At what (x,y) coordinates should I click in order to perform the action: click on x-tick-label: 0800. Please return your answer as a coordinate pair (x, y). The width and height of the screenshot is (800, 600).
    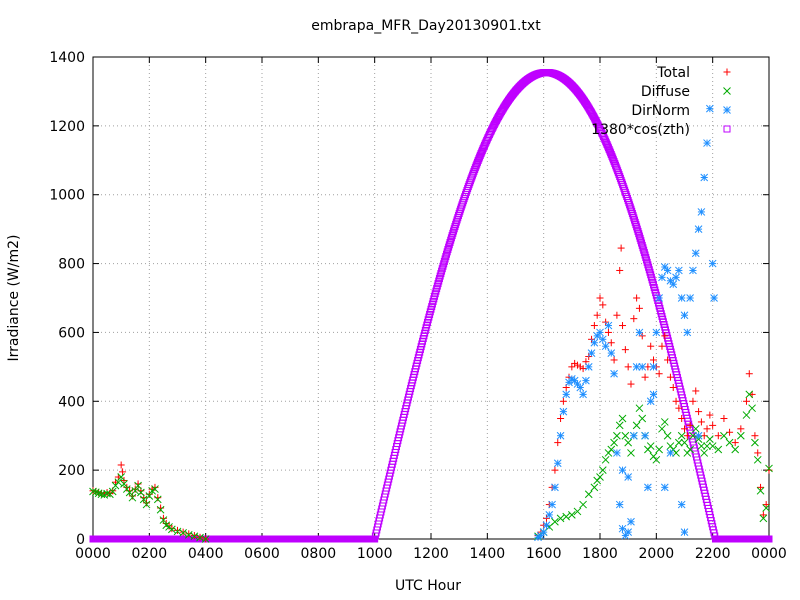
    Looking at the image, I should click on (319, 554).